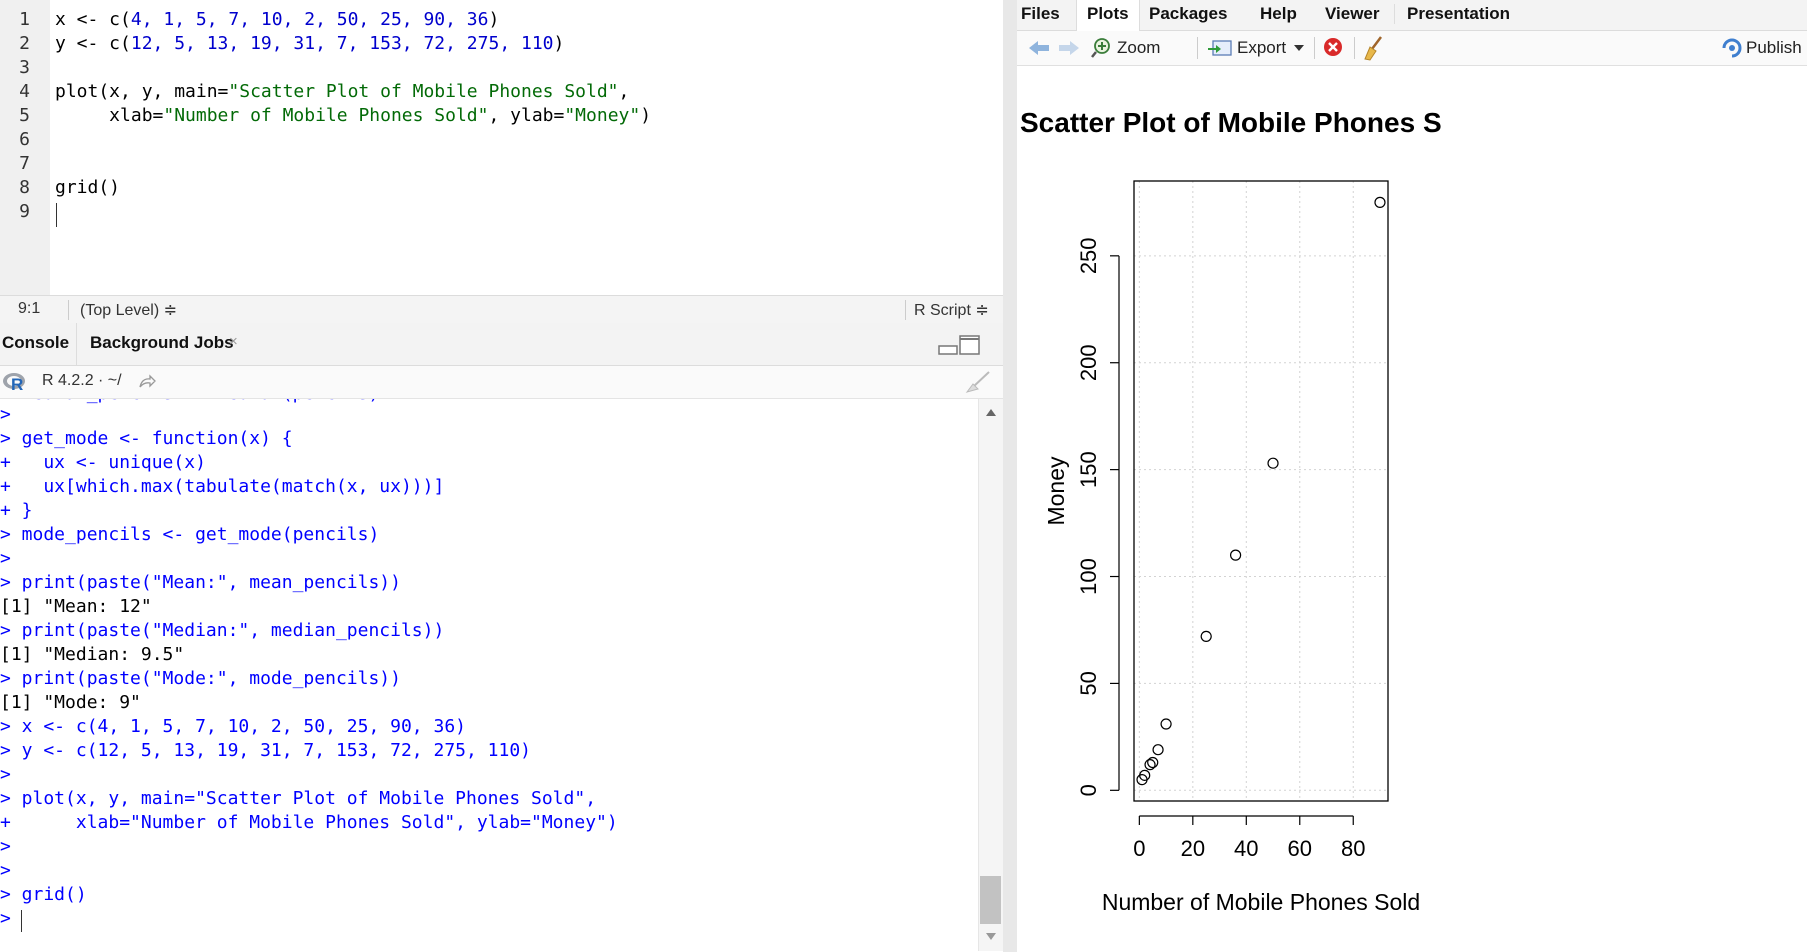  I want to click on back-arrow-icon, so click(1039, 48).